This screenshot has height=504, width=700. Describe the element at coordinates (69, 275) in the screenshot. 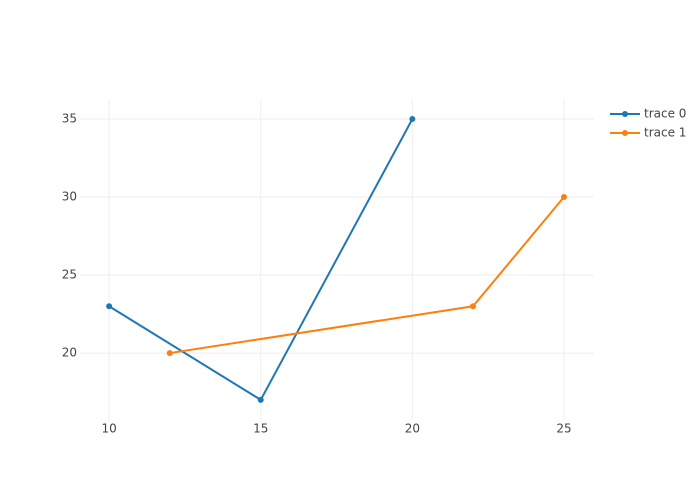

I see `y-tick-label: 25` at that location.